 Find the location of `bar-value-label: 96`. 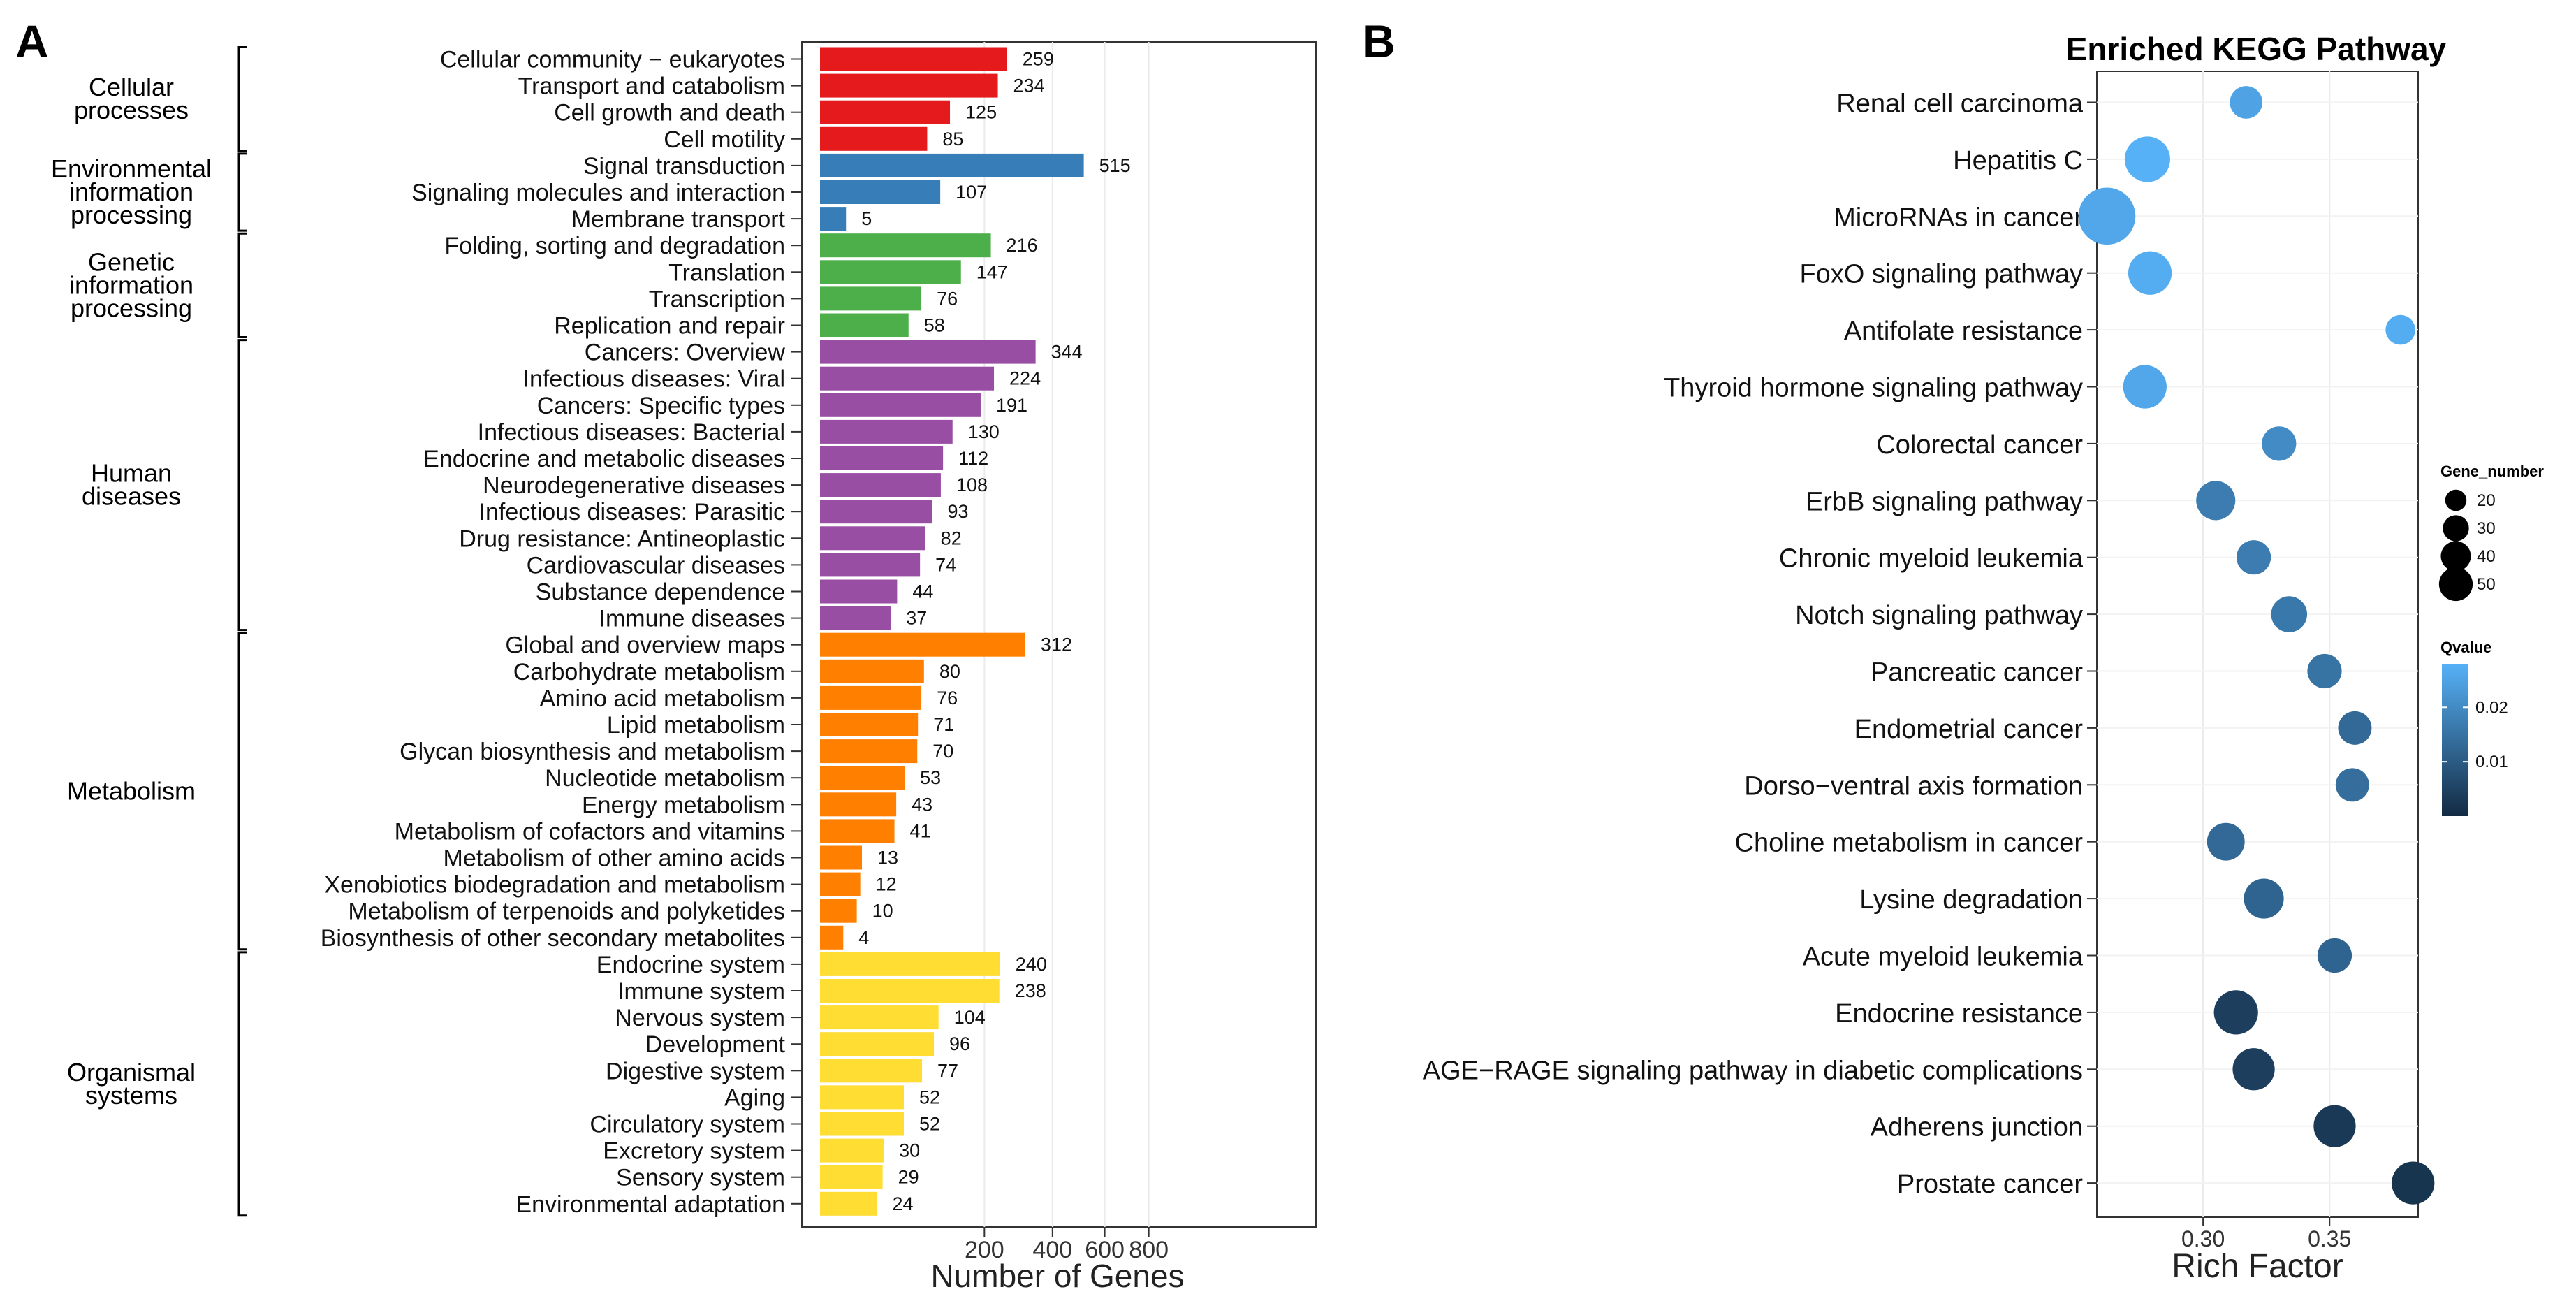

bar-value-label: 96 is located at coordinates (959, 1043).